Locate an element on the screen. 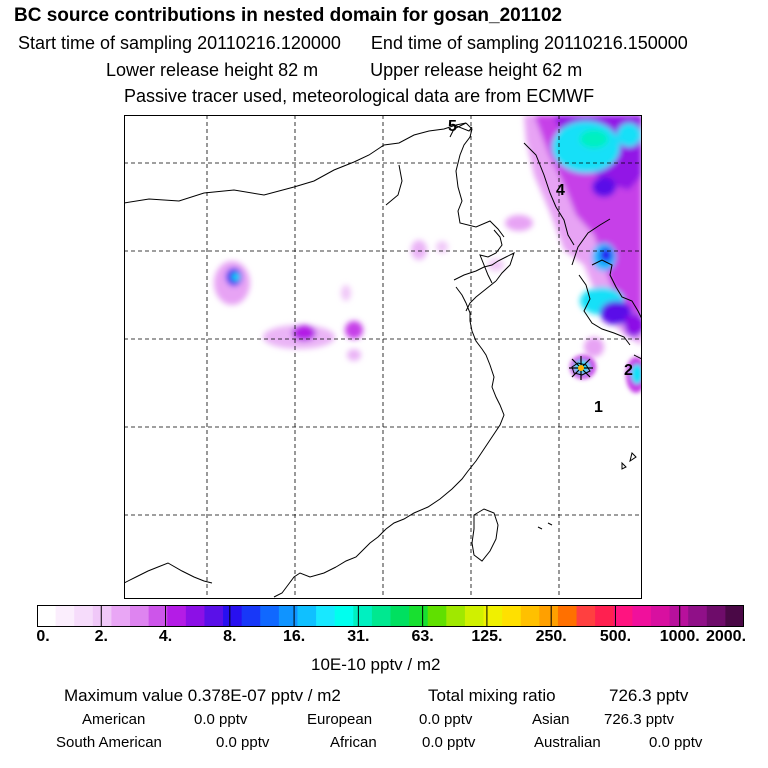 This screenshot has height=768, width=768. inland-plumes is located at coordinates (373, 288).